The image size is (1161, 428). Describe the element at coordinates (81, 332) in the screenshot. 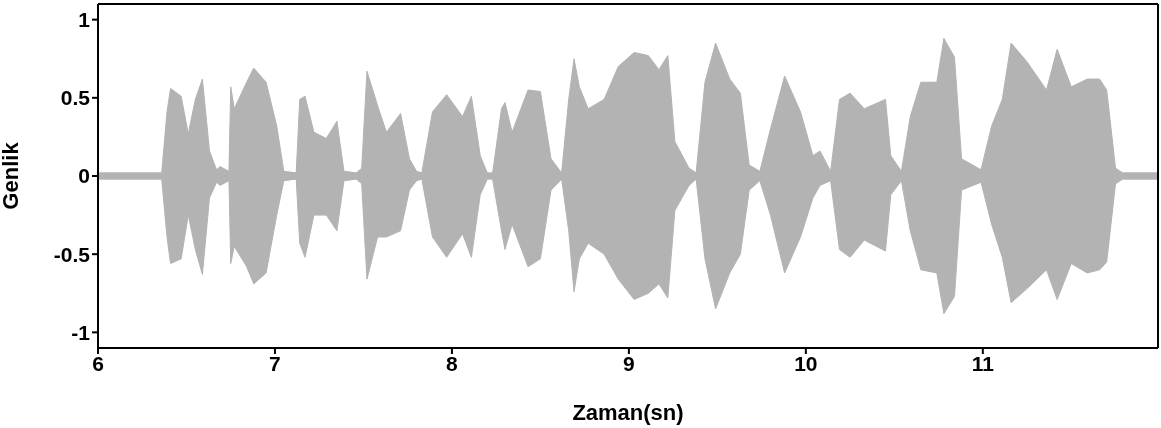

I see `y-tick-label: -1` at that location.